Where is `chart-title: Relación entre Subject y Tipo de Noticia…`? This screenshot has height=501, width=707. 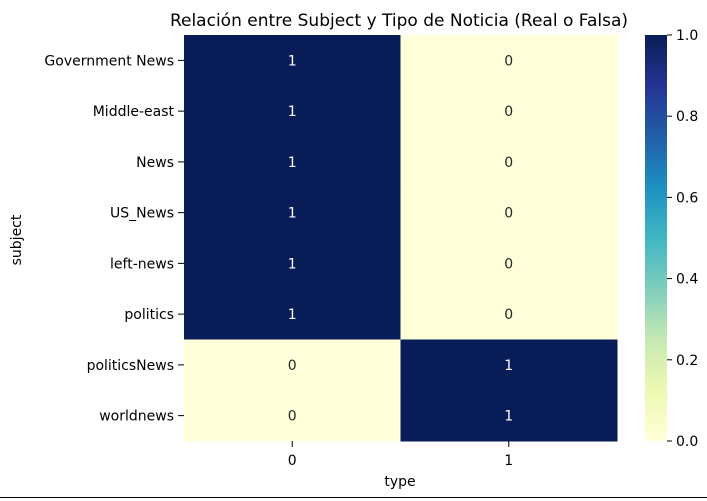
chart-title: Relación entre Subject y Tipo de Noticia… is located at coordinates (399, 21).